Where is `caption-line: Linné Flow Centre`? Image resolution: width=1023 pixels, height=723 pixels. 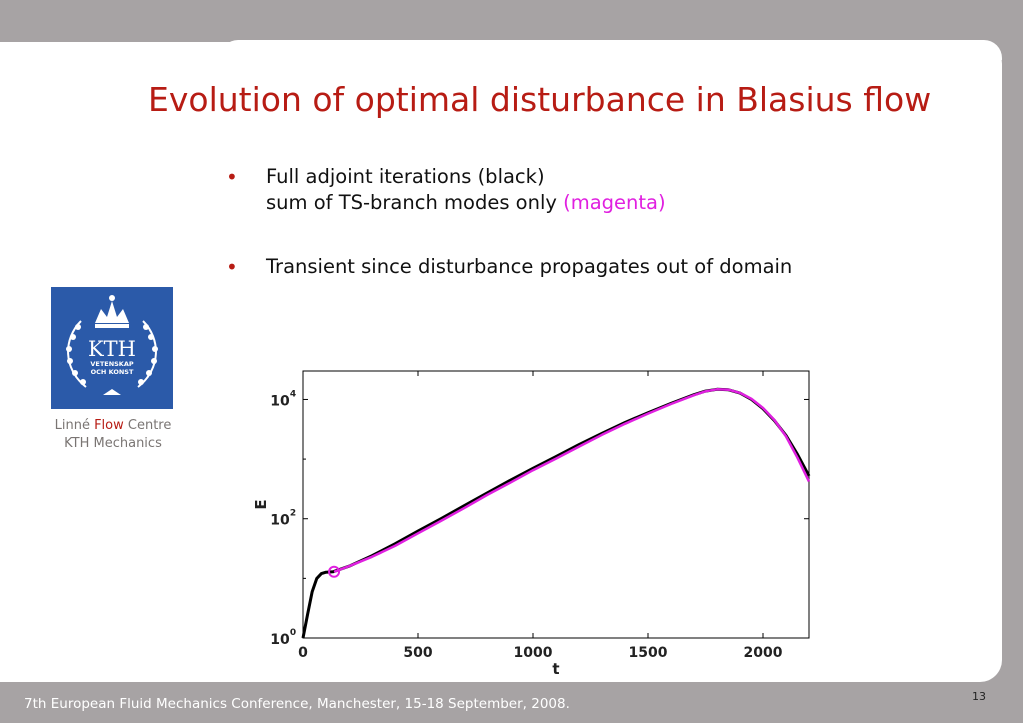
caption-line: Linné Flow Centre is located at coordinates (113, 426).